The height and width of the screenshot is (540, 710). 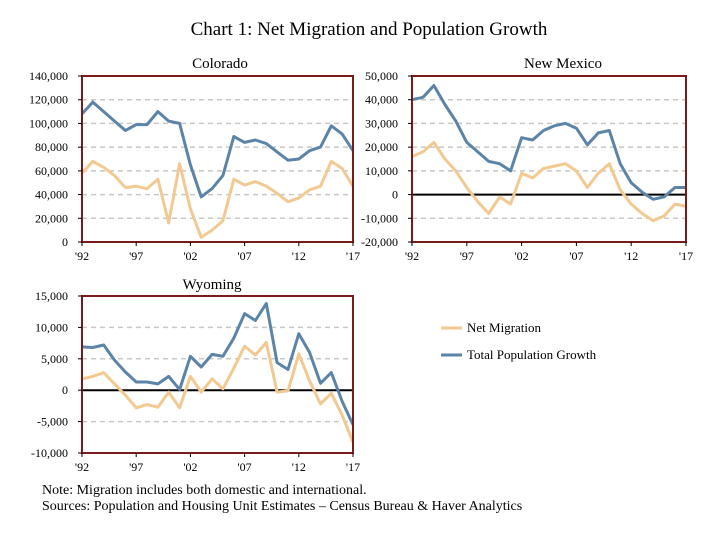 What do you see at coordinates (48, 123) in the screenshot?
I see `y-tick-label: 100,000` at bounding box center [48, 123].